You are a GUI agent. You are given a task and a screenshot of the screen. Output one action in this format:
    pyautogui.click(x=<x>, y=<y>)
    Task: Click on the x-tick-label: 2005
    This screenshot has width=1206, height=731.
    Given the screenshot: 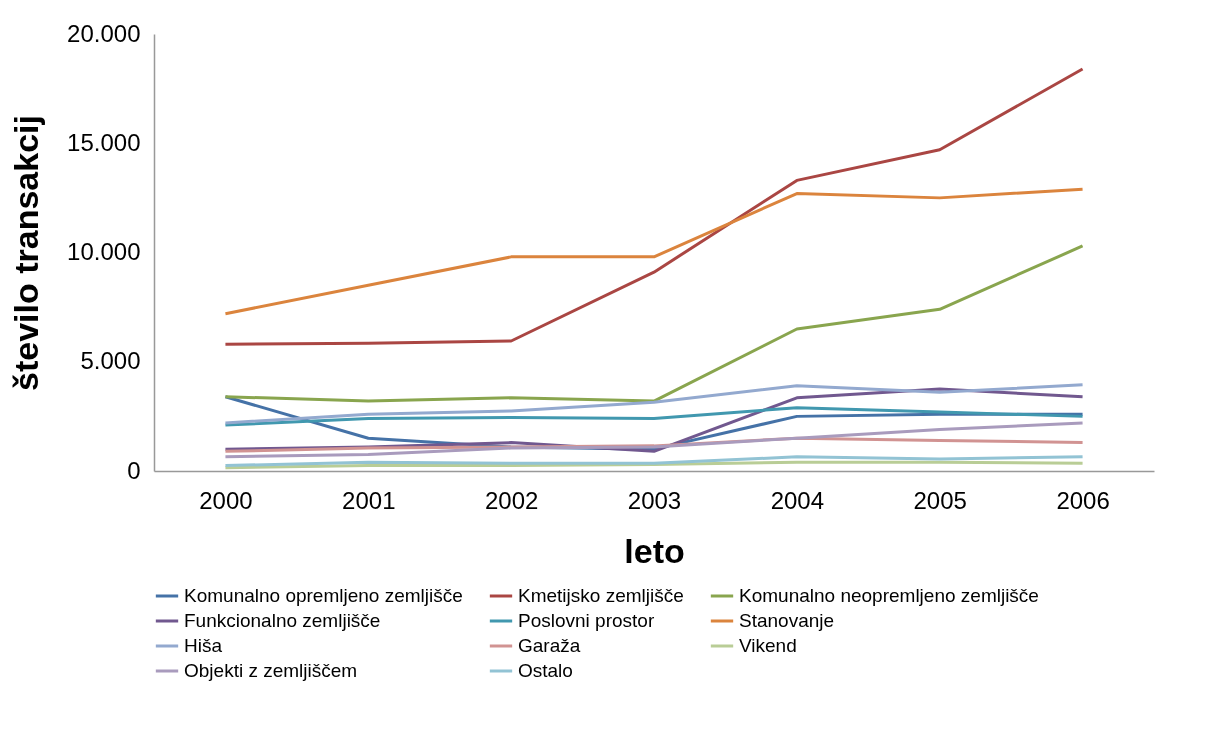 What is the action you would take?
    pyautogui.click(x=940, y=500)
    